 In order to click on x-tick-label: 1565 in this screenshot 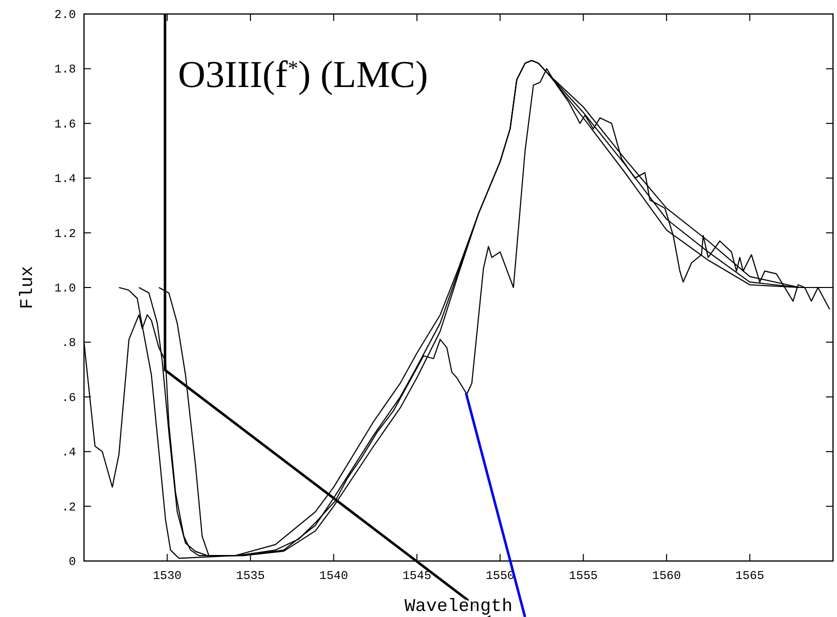, I will do `click(749, 576)`.